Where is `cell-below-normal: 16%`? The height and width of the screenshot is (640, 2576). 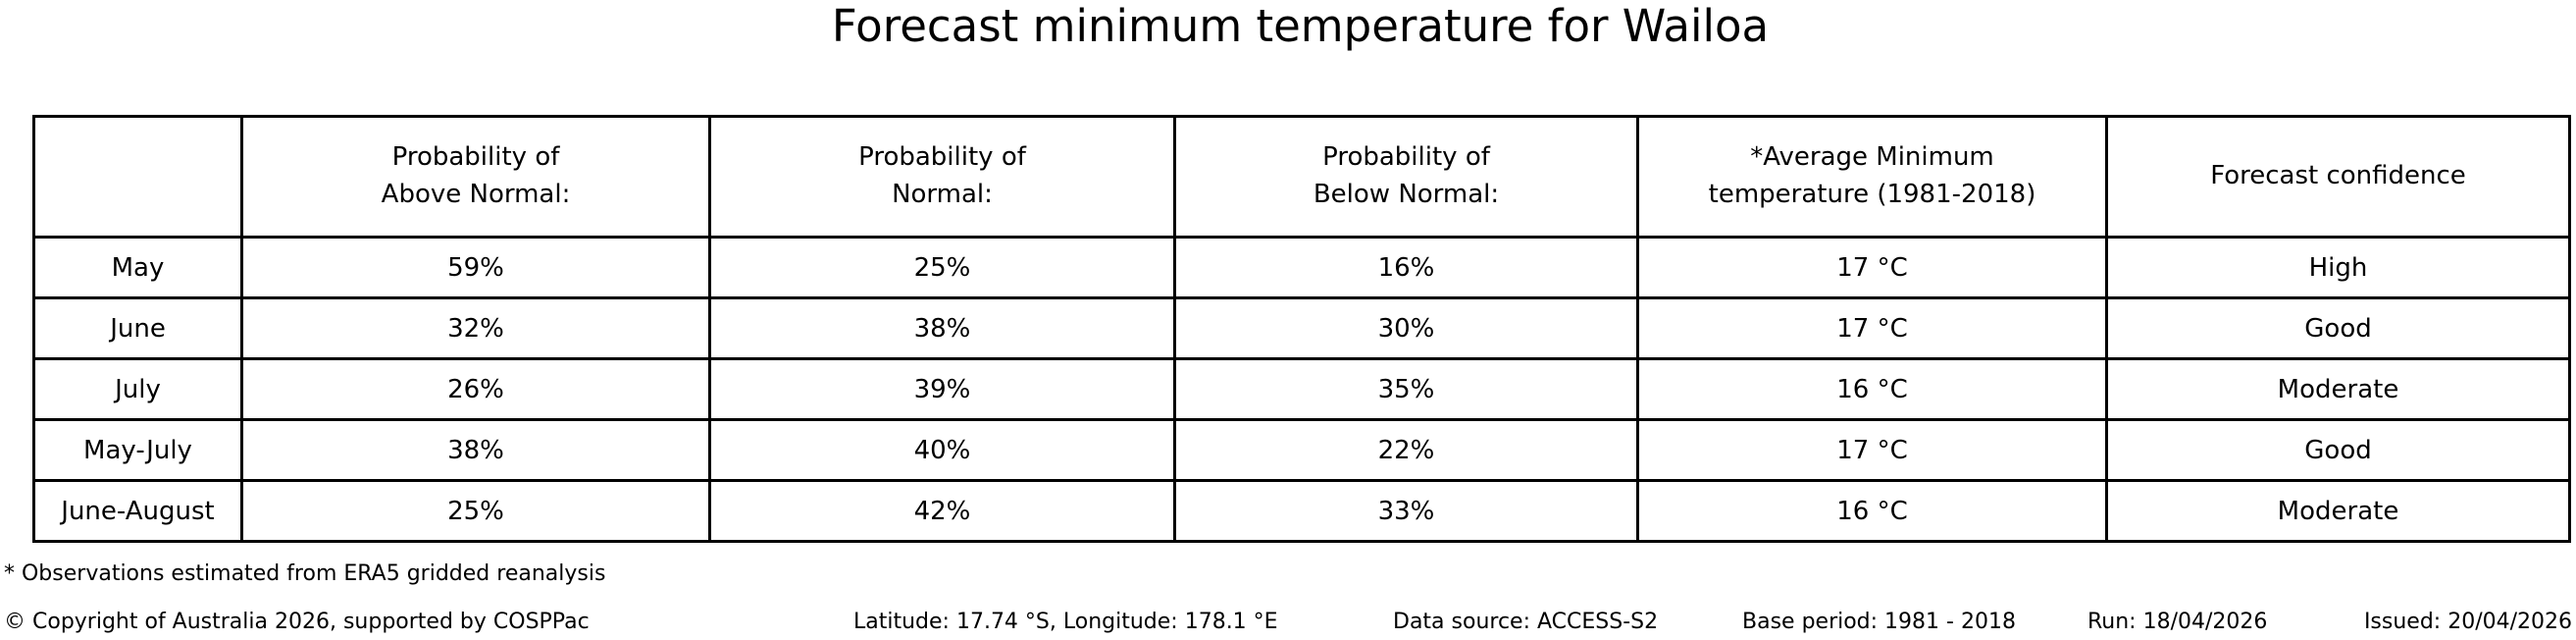 cell-below-normal: 16% is located at coordinates (1406, 267).